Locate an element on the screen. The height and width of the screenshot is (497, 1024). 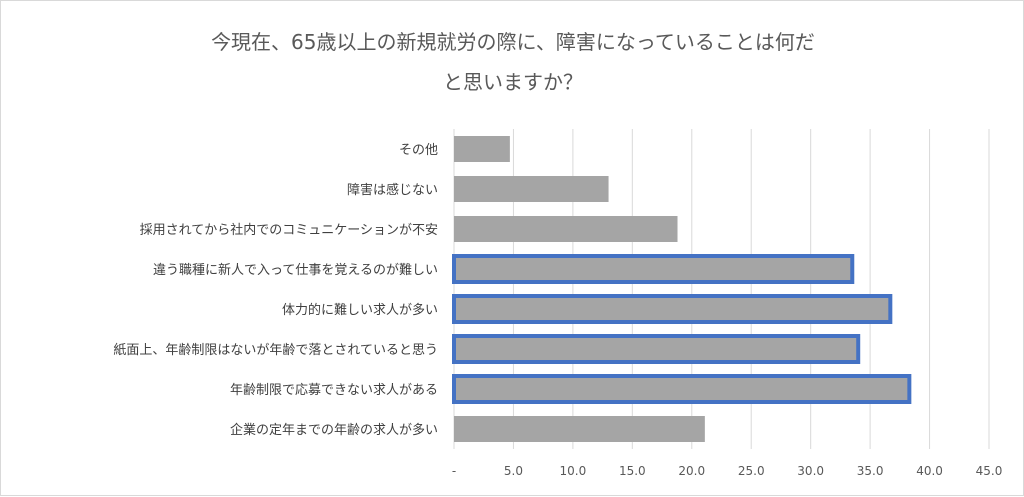
category-label: 採用されてから社内でのコミュニケーションが不安 is located at coordinates (289, 230).